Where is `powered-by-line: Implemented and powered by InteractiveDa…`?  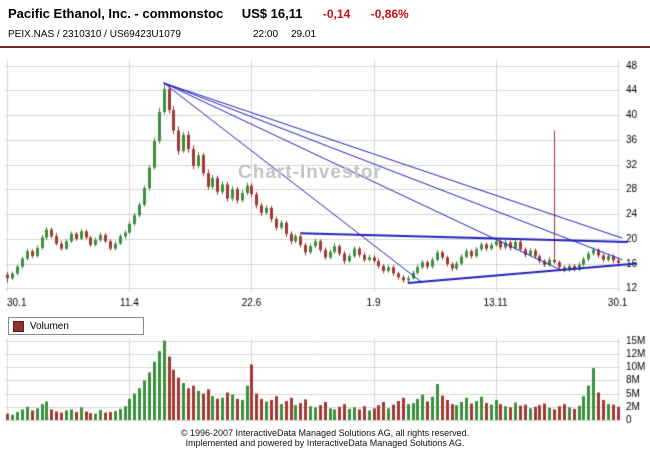 powered-by-line: Implemented and powered by InteractiveDa… is located at coordinates (325, 443).